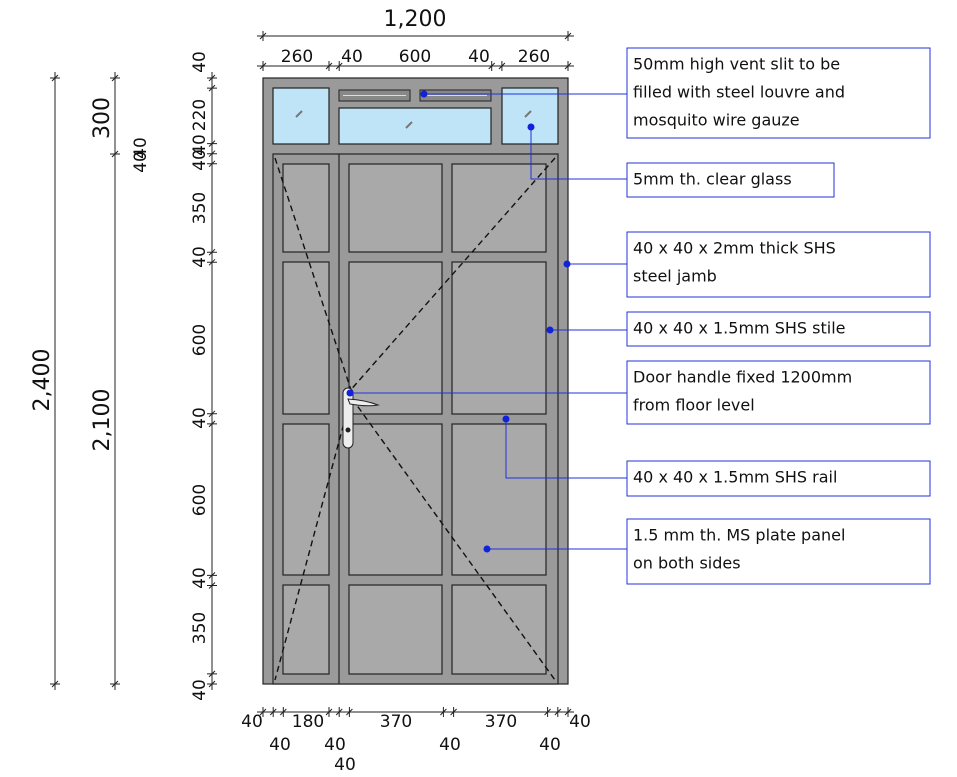 This screenshot has width=957, height=777. I want to click on callout-text: Door handle fixed 1200mm, so click(742, 377).